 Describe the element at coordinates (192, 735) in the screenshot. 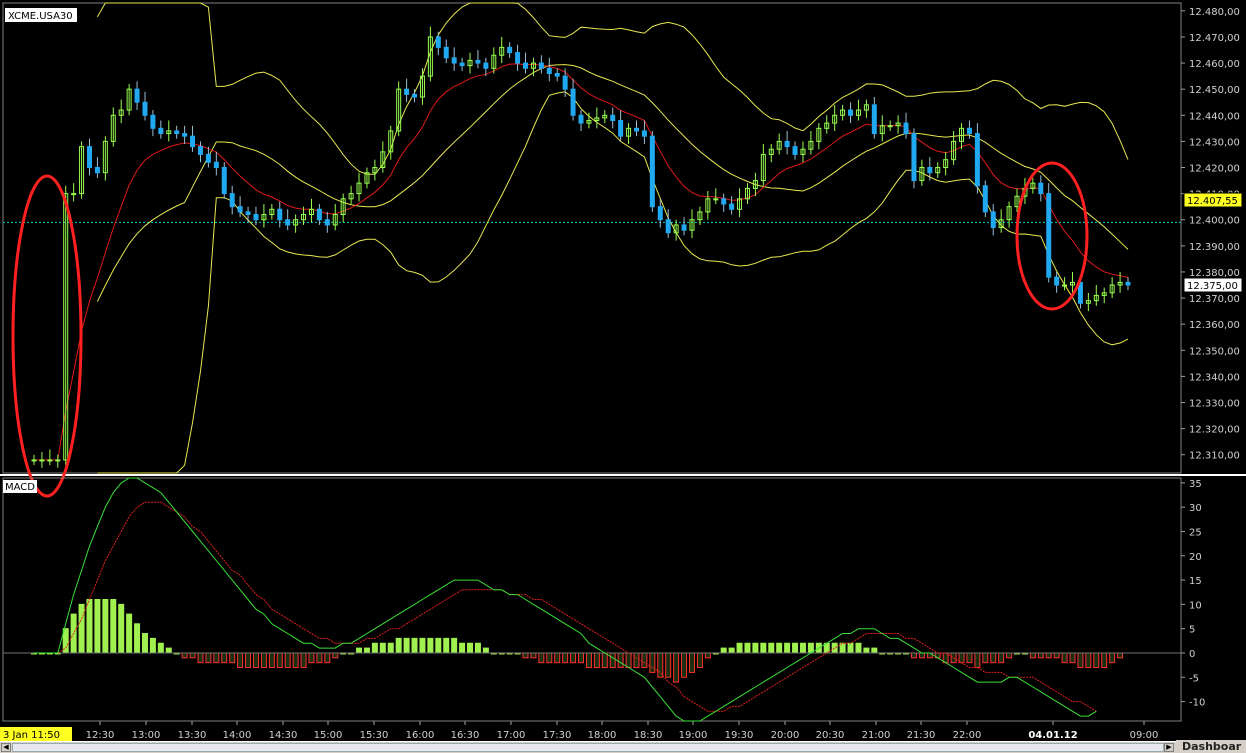

I see `time-tick-label: 13:30` at that location.